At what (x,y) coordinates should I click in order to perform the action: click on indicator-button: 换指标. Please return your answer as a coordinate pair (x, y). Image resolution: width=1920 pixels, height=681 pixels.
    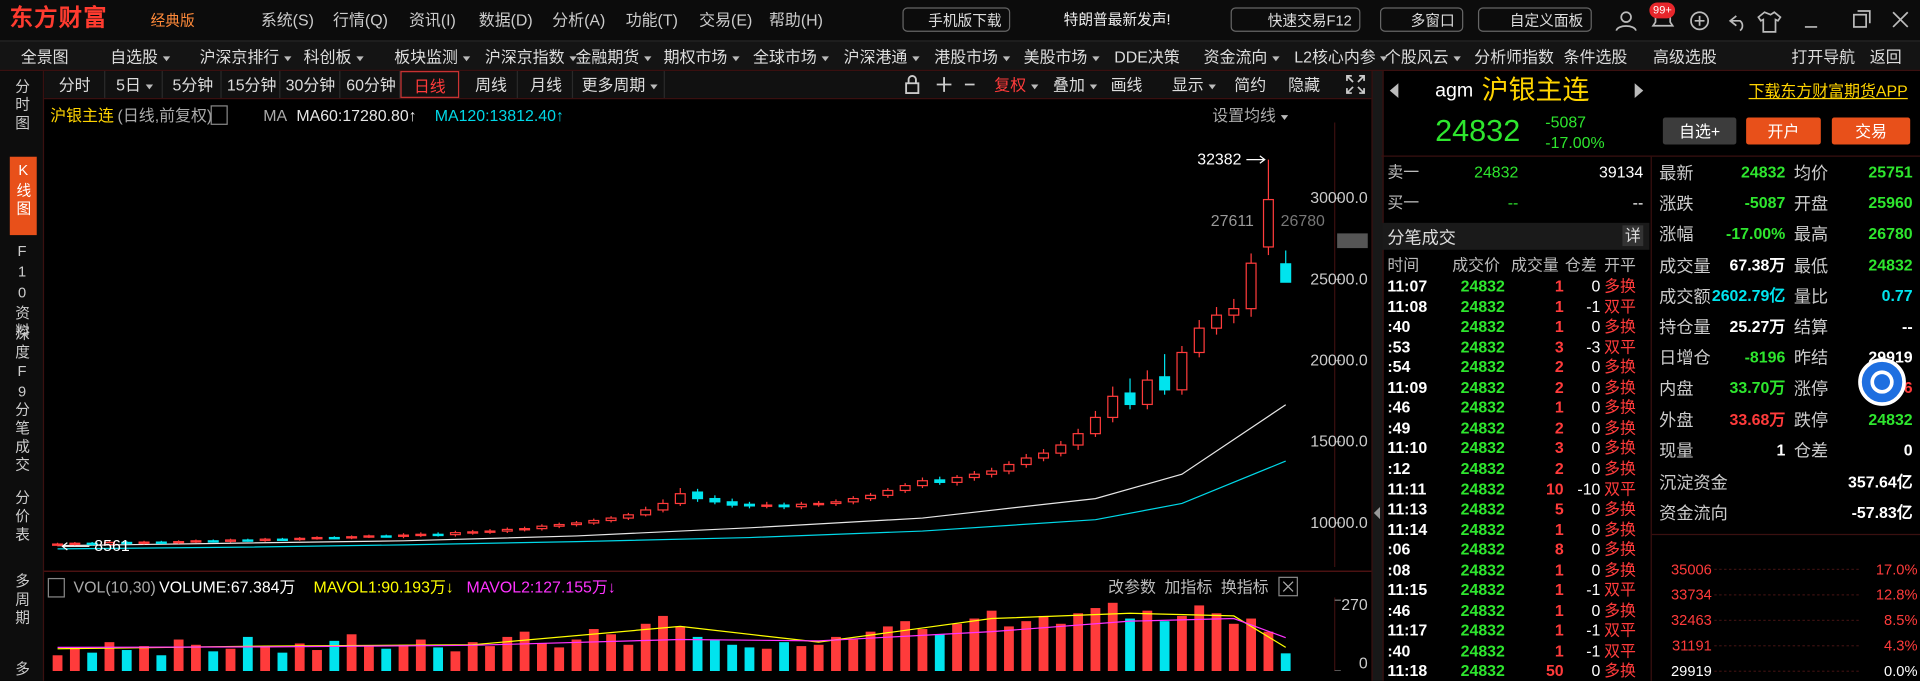
    Looking at the image, I should click on (1244, 587).